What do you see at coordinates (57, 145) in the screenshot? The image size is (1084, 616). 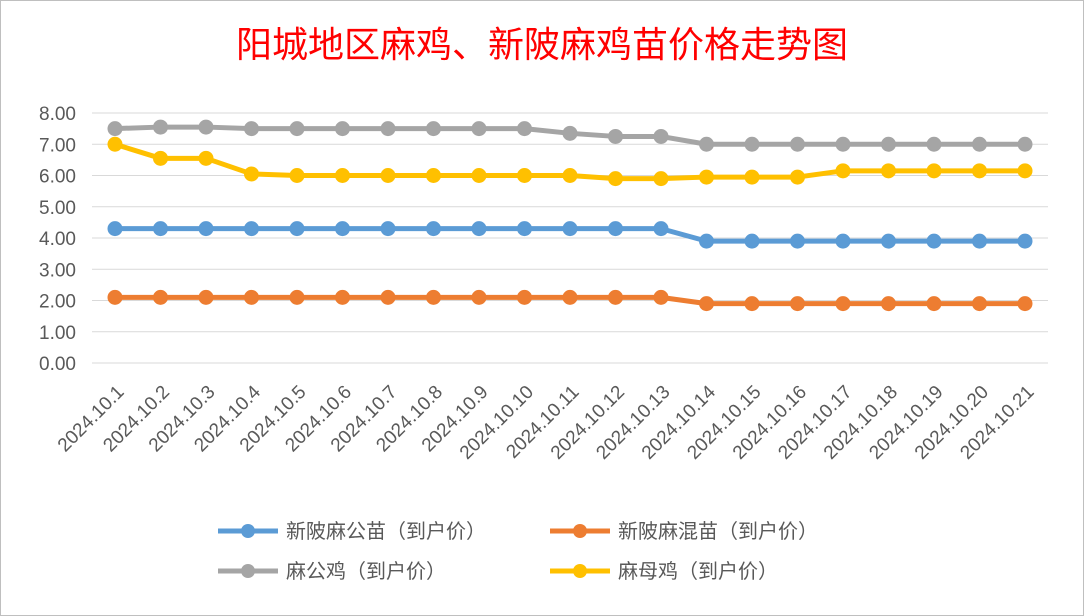 I see `y-tick-label: 7.00` at bounding box center [57, 145].